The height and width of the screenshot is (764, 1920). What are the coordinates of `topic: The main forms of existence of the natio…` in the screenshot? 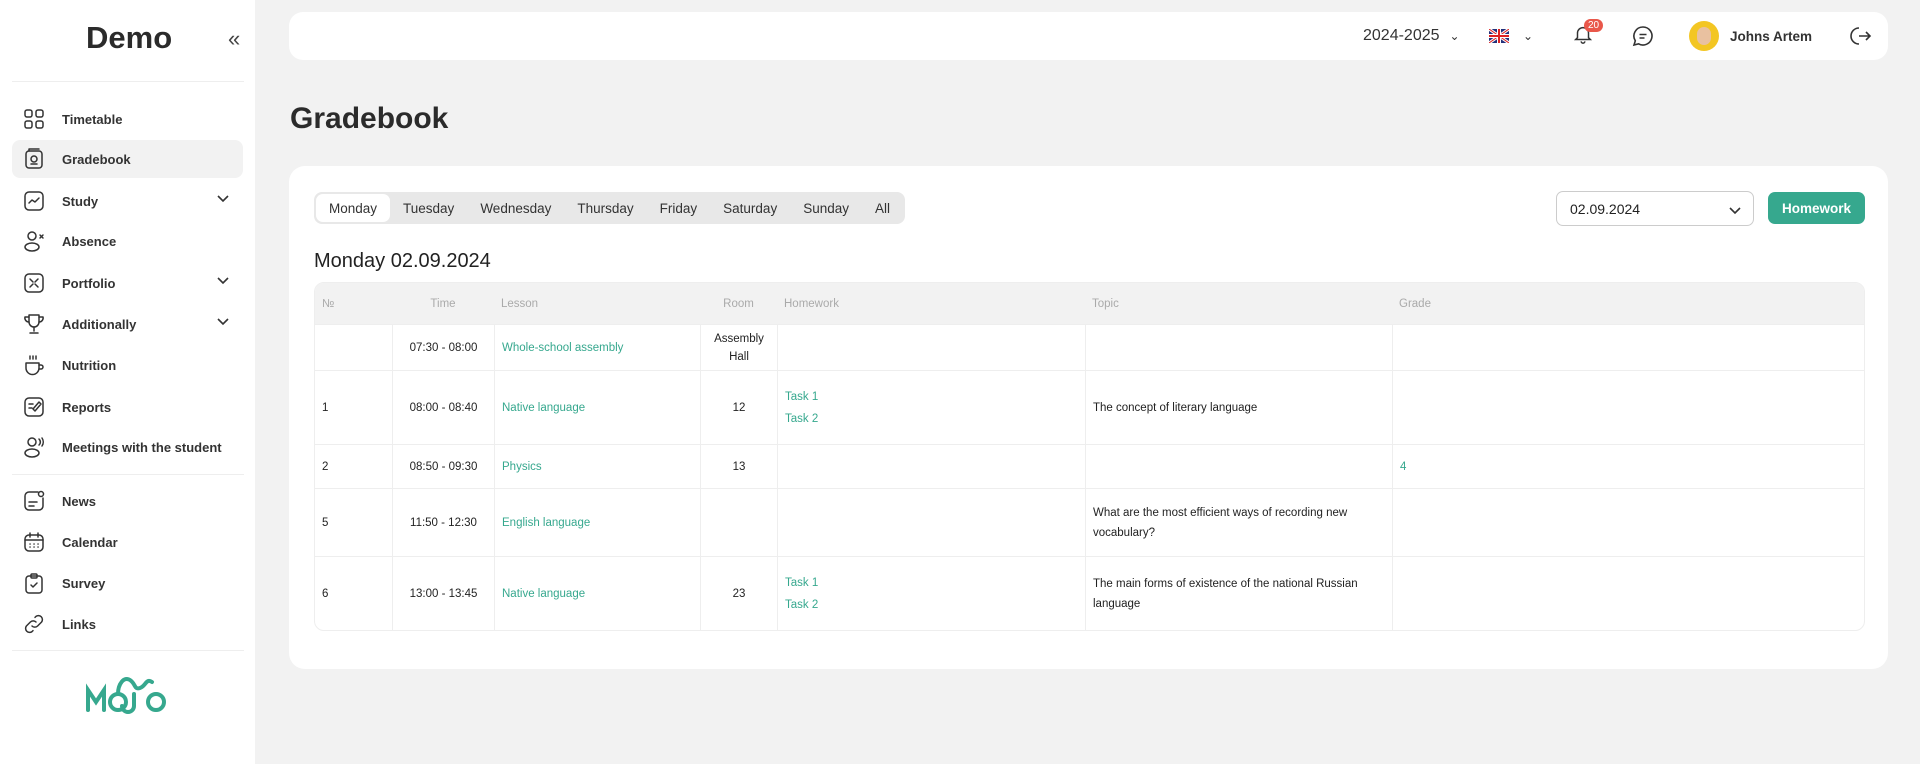 It's located at (1225, 593).